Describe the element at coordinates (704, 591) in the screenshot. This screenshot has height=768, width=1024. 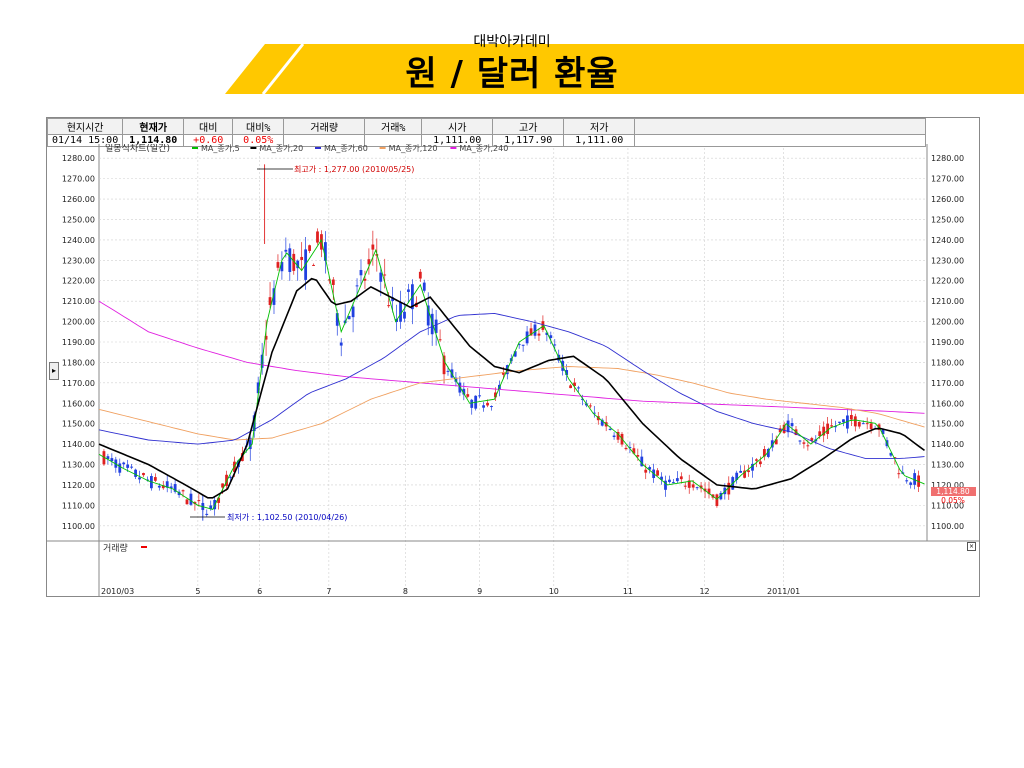
I see `x-tick-label: 12` at that location.